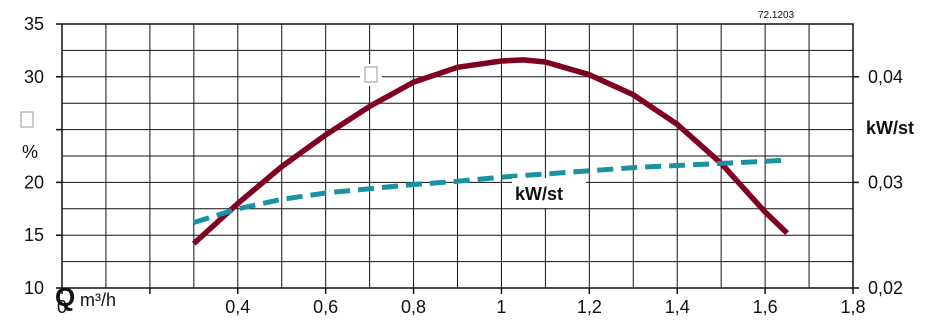 The image size is (926, 327). What do you see at coordinates (885, 288) in the screenshot?
I see `y-right-tick-label: 0,02` at bounding box center [885, 288].